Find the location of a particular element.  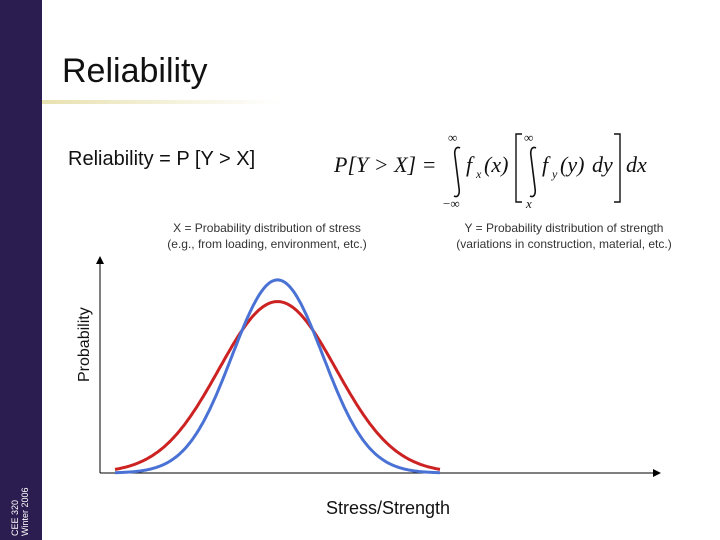

outer-integral-sign is located at coordinates (457, 172).